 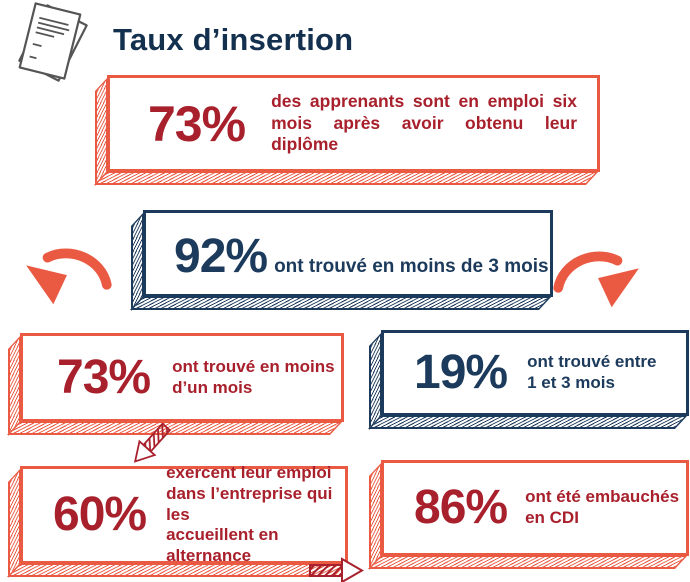 I want to click on stat-label: ont trouvé en moins d’un mois, so click(x=253, y=376).